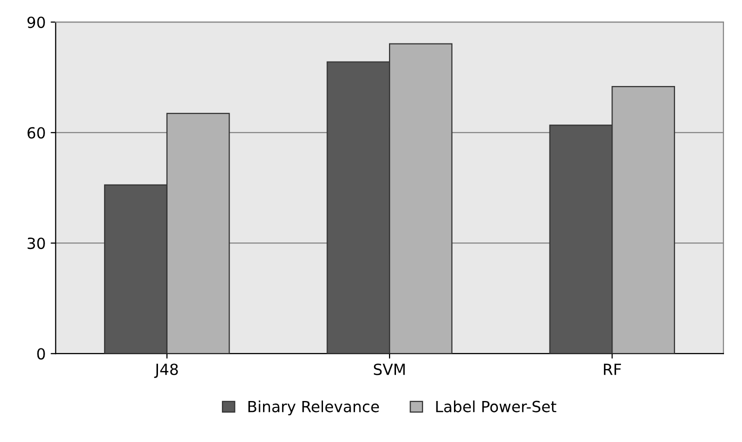  What do you see at coordinates (612, 369) in the screenshot?
I see `x-tick-label: RF` at bounding box center [612, 369].